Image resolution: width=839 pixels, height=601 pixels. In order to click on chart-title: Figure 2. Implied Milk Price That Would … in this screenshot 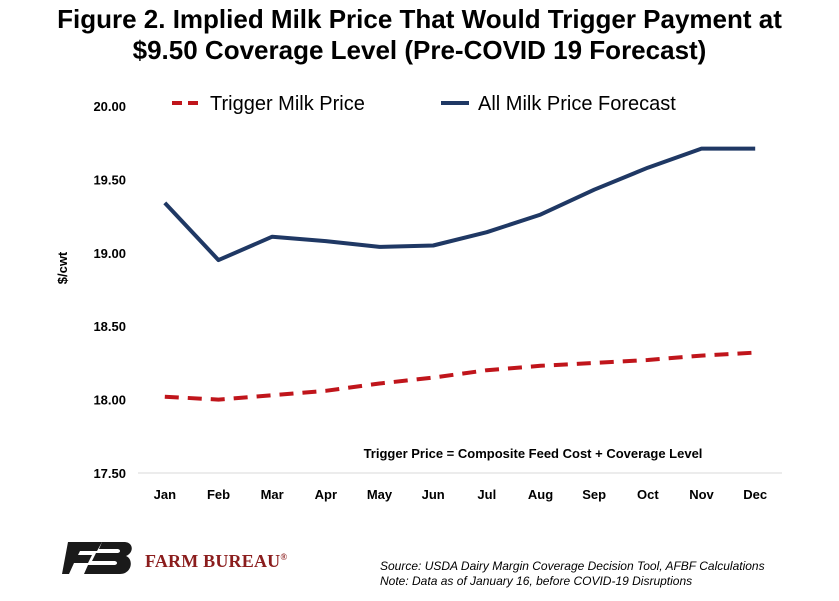, I will do `click(419, 35)`.